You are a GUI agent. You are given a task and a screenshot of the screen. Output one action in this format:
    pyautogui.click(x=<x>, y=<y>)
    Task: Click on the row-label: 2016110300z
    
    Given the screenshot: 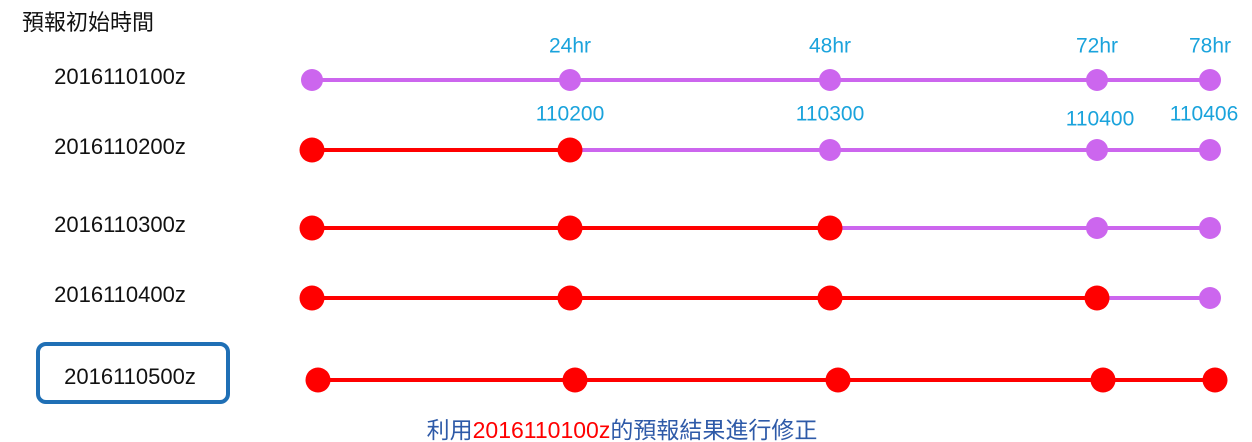 What is the action you would take?
    pyautogui.click(x=120, y=224)
    